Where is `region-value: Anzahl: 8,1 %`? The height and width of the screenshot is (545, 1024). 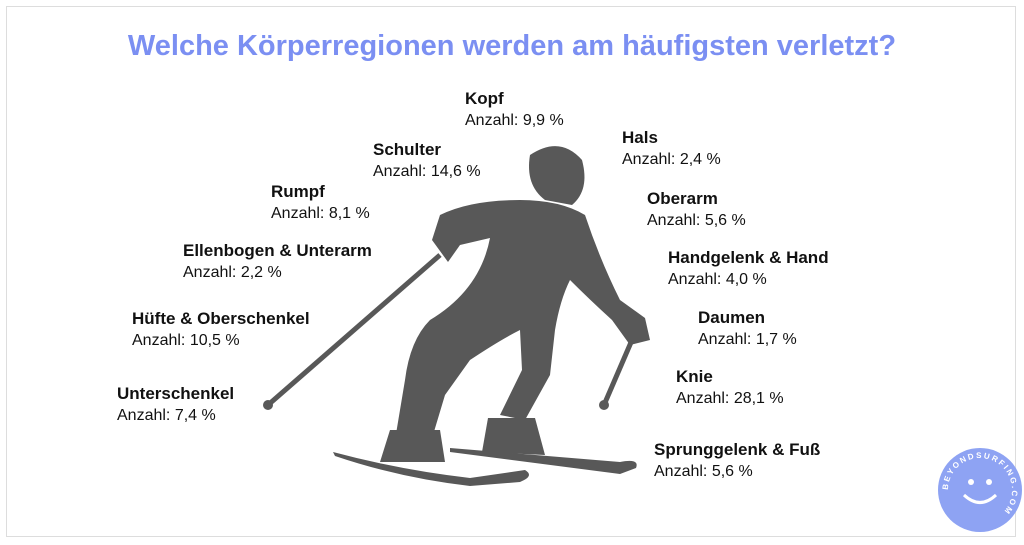
region-value: Anzahl: 8,1 % is located at coordinates (320, 213).